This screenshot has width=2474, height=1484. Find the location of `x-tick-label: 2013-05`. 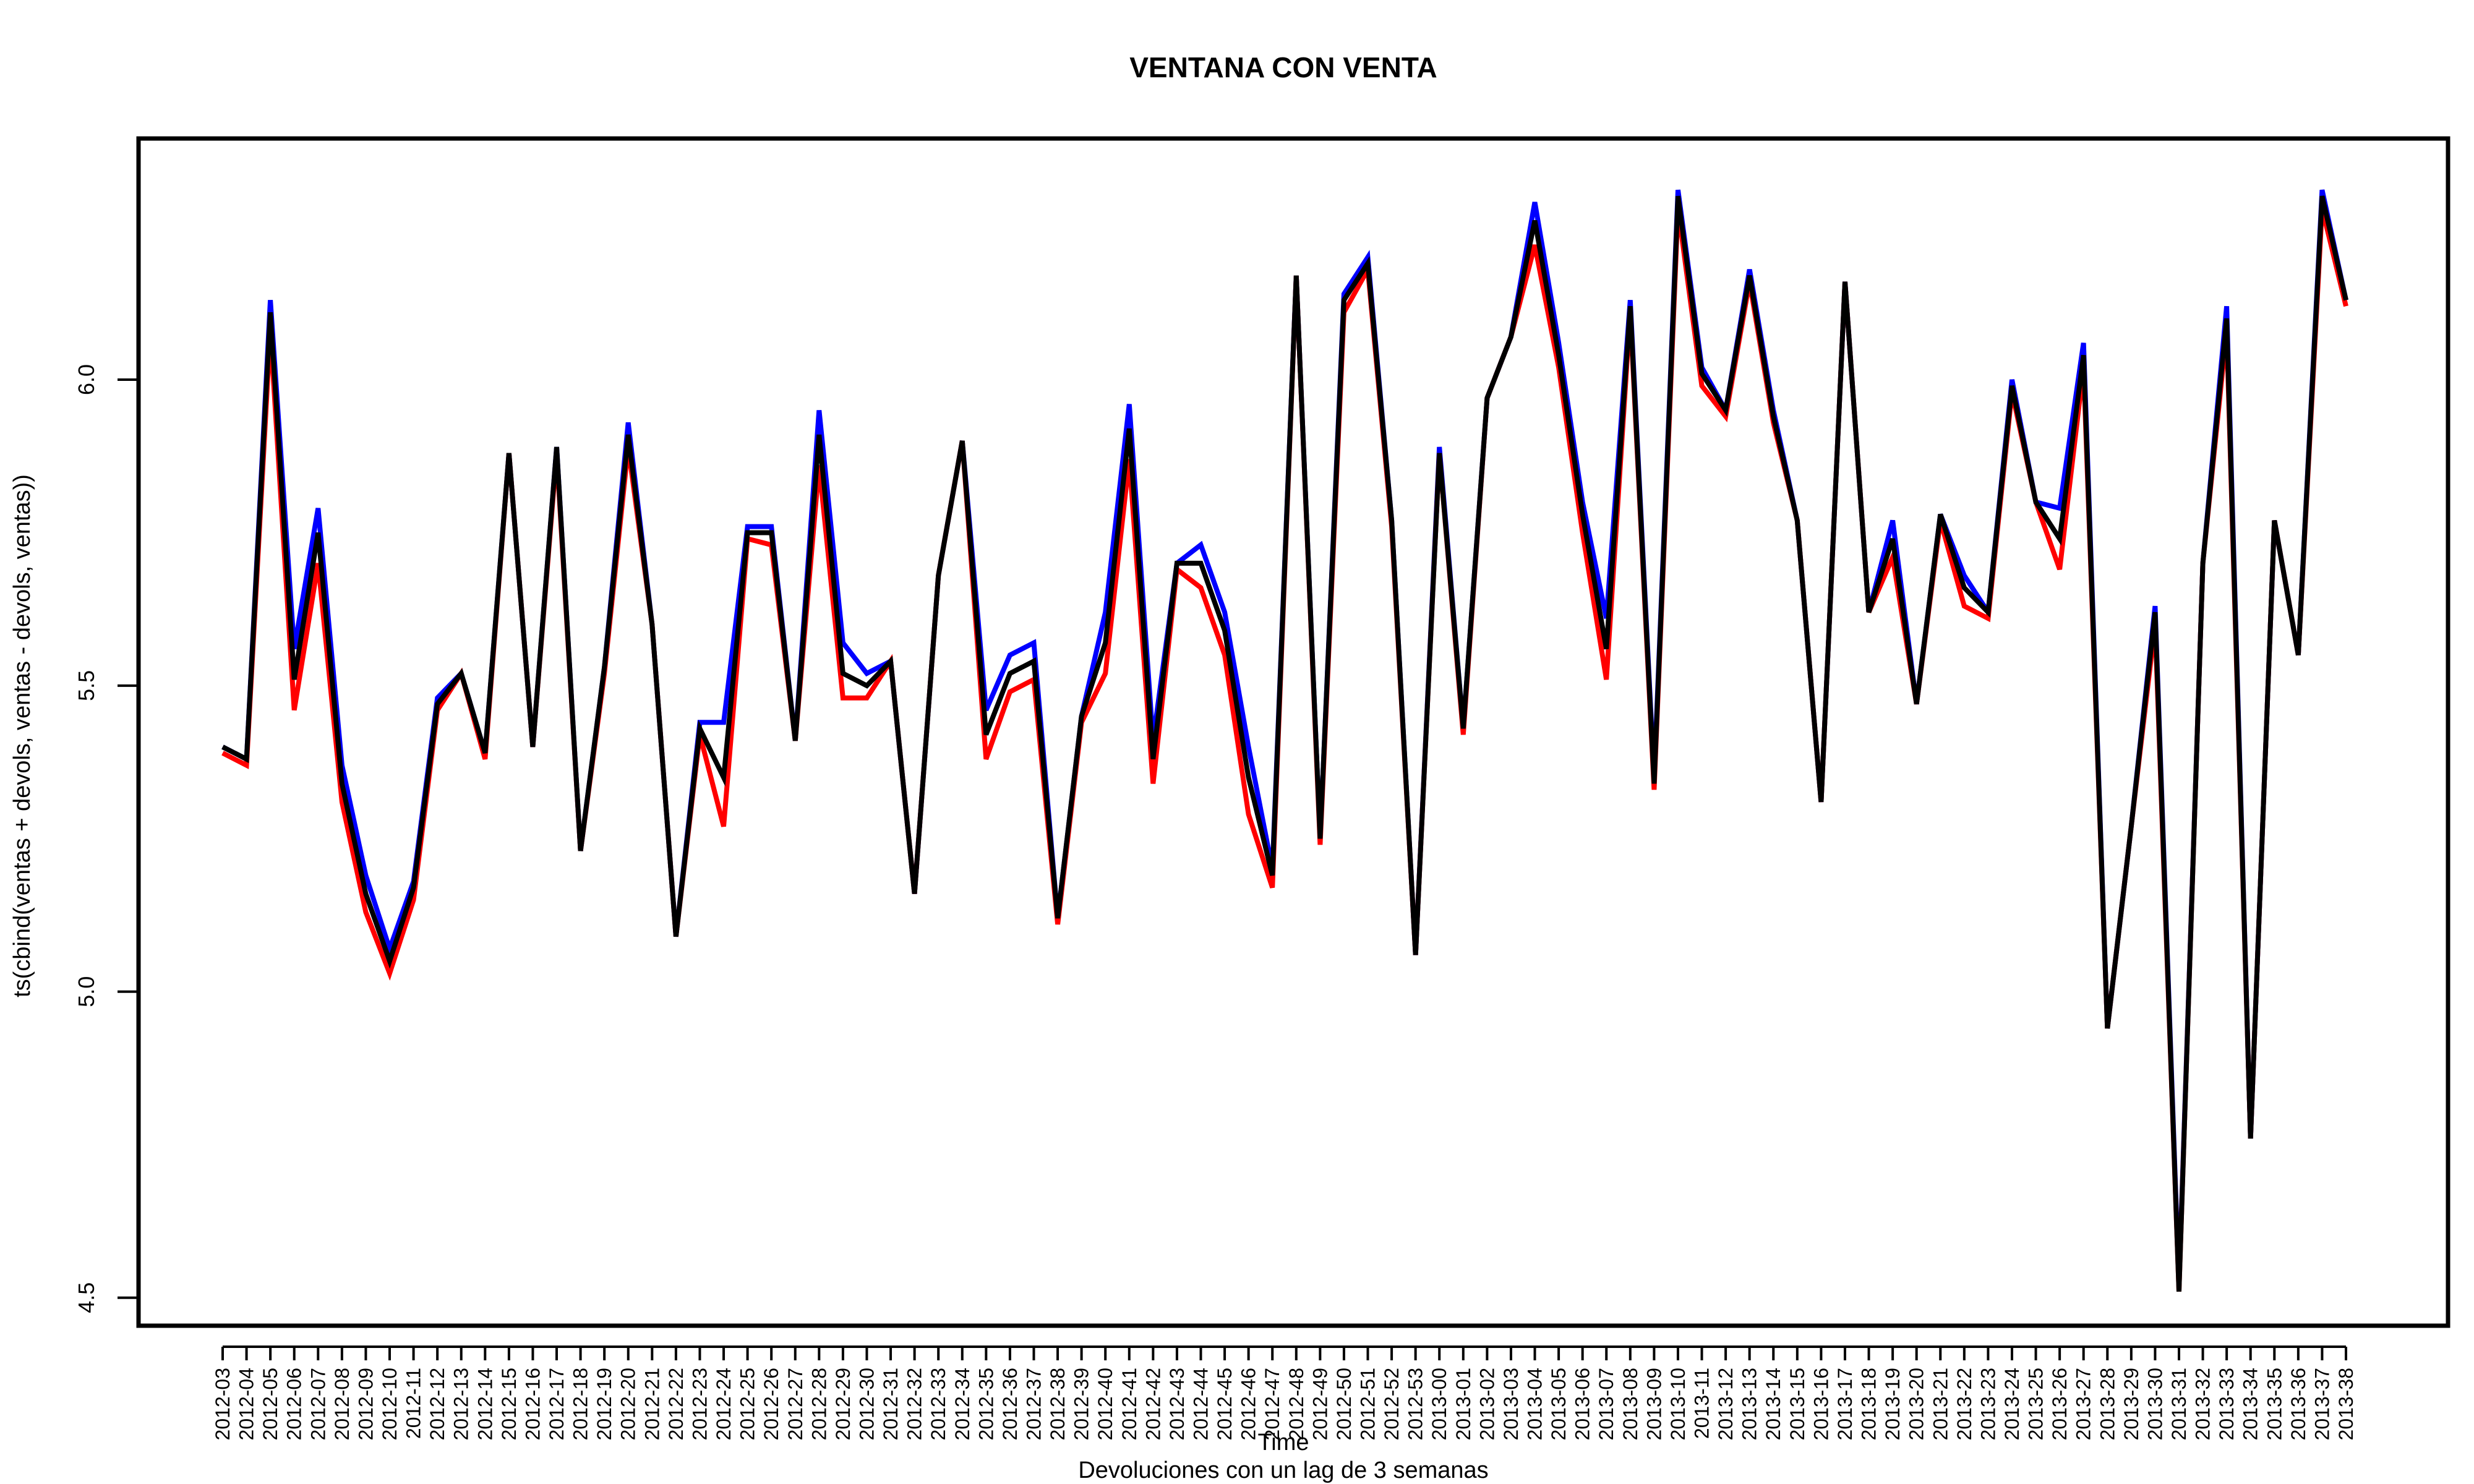

x-tick-label: 2013-05 is located at coordinates (1558, 1404).